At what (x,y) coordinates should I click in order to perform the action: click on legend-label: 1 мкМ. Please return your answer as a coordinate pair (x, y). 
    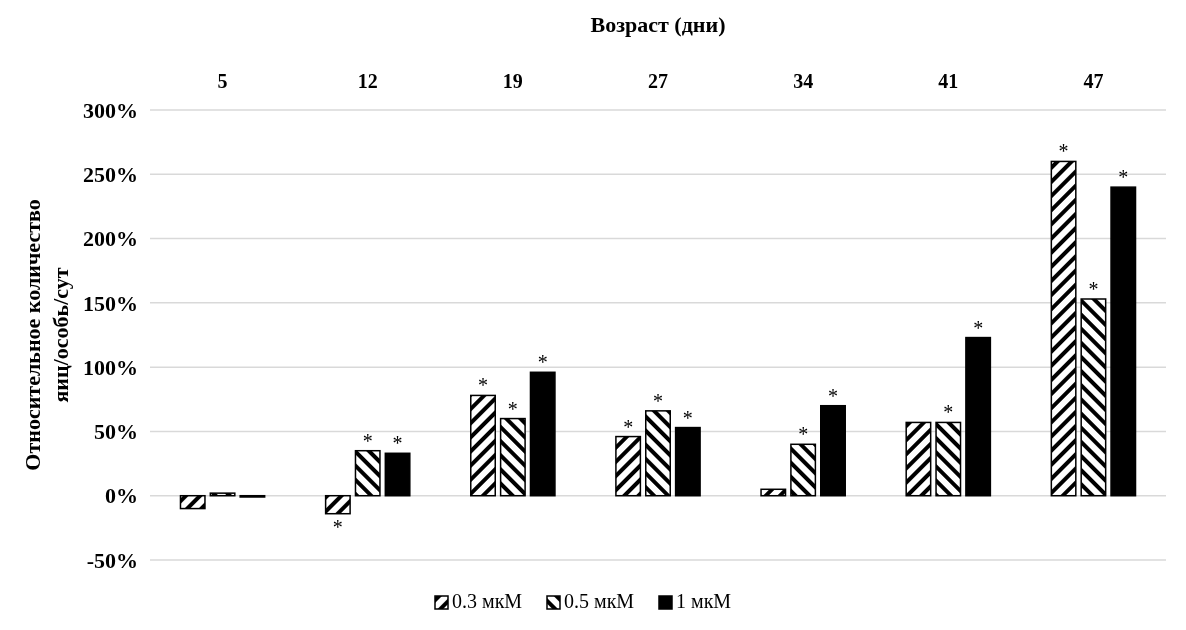
    Looking at the image, I should click on (704, 601).